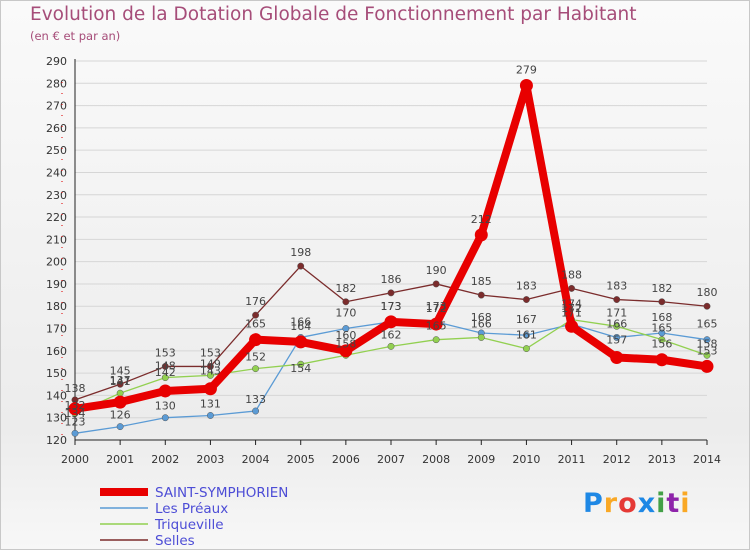  Describe the element at coordinates (56, 262) in the screenshot. I see `y-tick-label: 200` at that location.